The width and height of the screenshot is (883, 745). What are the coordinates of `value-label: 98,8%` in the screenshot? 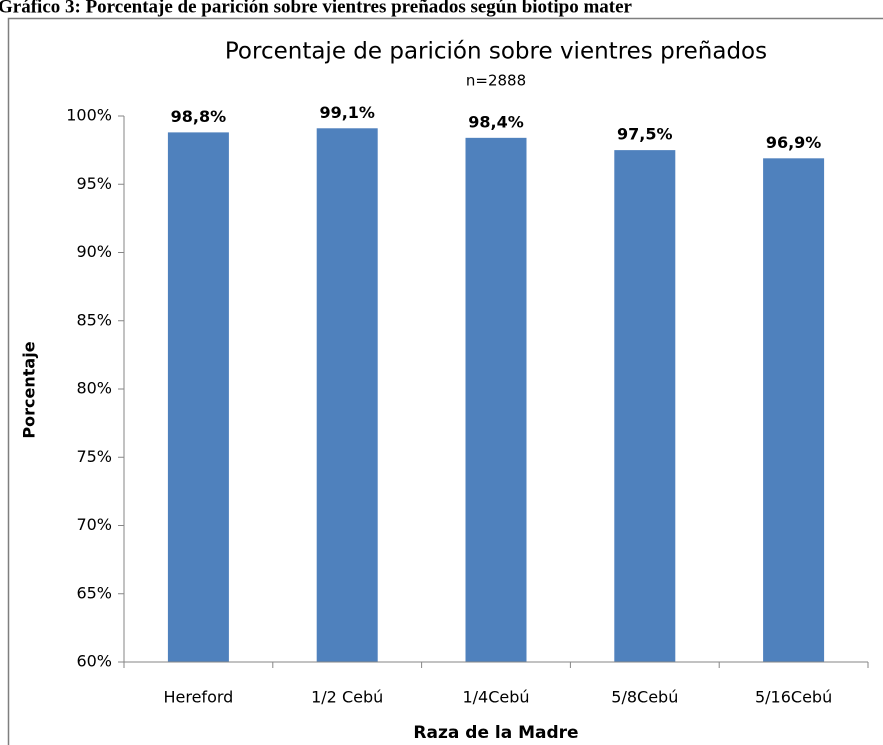 It's located at (199, 116).